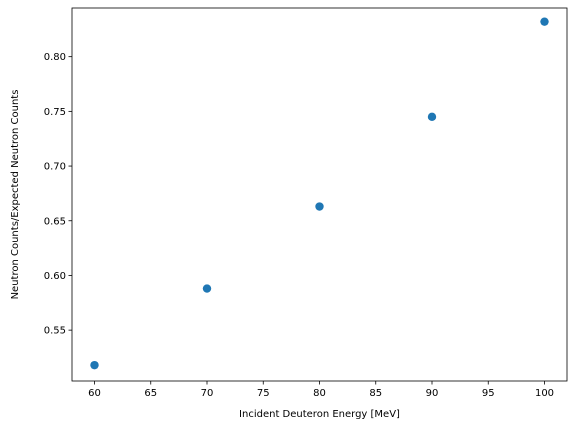 This screenshot has height=432, width=576. What do you see at coordinates (55, 57) in the screenshot?
I see `y-tick-label: 0.80` at bounding box center [55, 57].